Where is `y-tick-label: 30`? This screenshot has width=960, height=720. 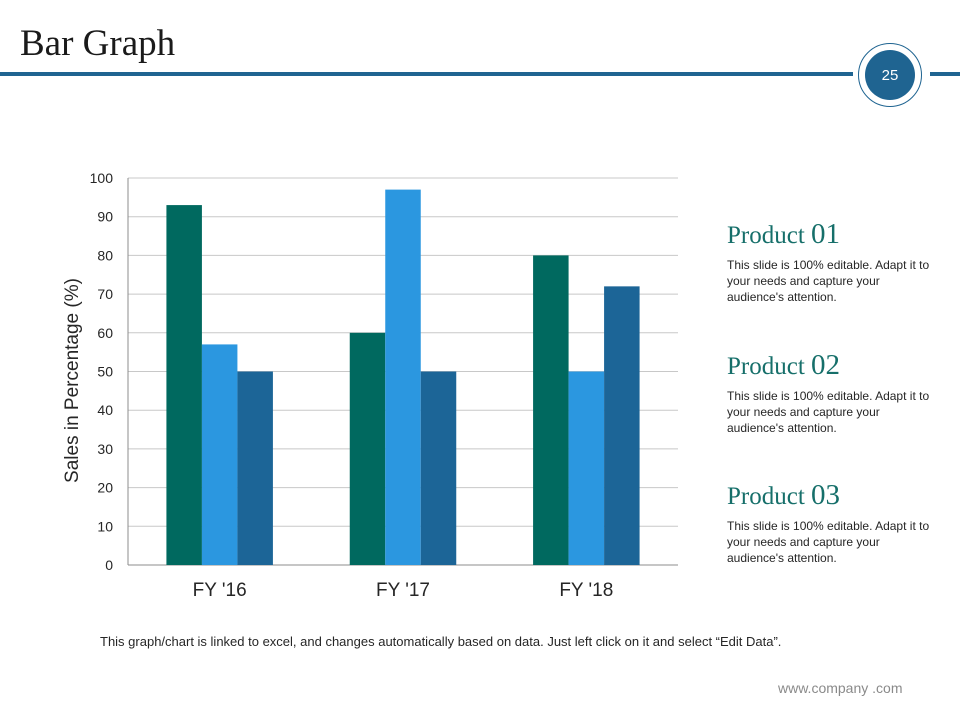
y-tick-label: 30 is located at coordinates (105, 449).